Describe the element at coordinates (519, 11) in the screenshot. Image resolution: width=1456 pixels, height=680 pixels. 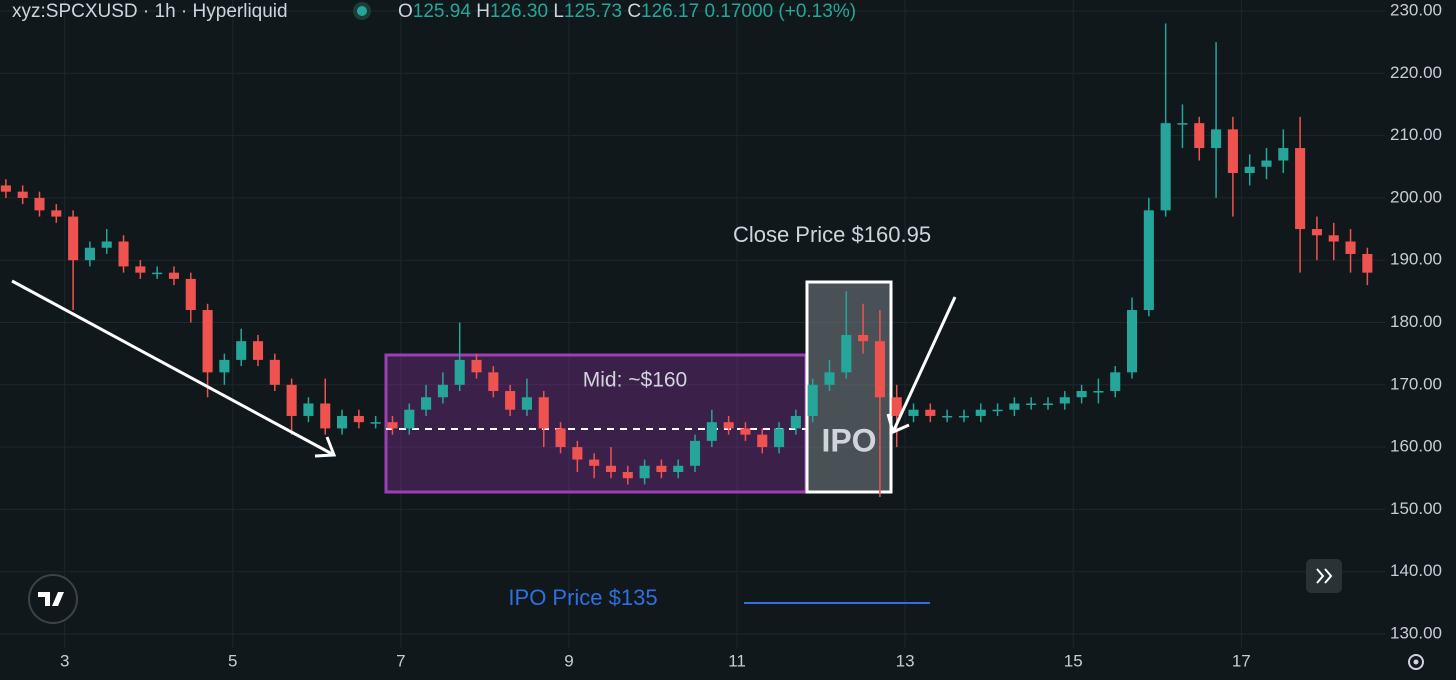
I see `ohlc-value: 126.30` at that location.